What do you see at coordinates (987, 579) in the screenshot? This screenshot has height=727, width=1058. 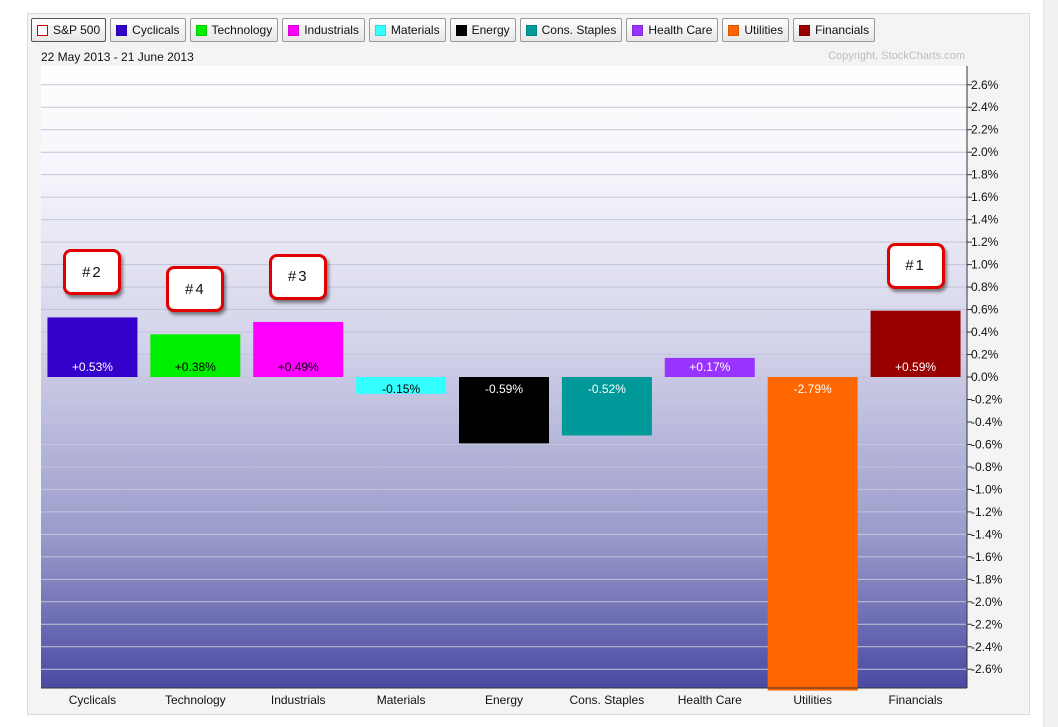 I see `y-tick-label: -1.8%` at bounding box center [987, 579].